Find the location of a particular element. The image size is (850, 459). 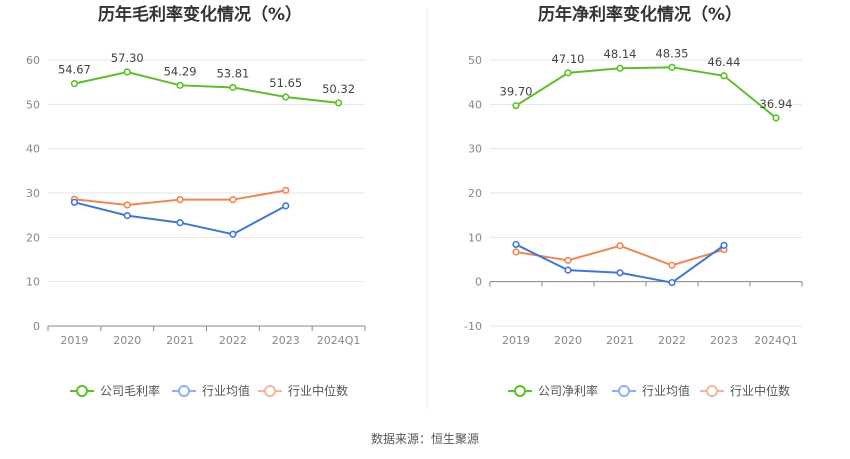

data-label: 50.32 is located at coordinates (338, 89).